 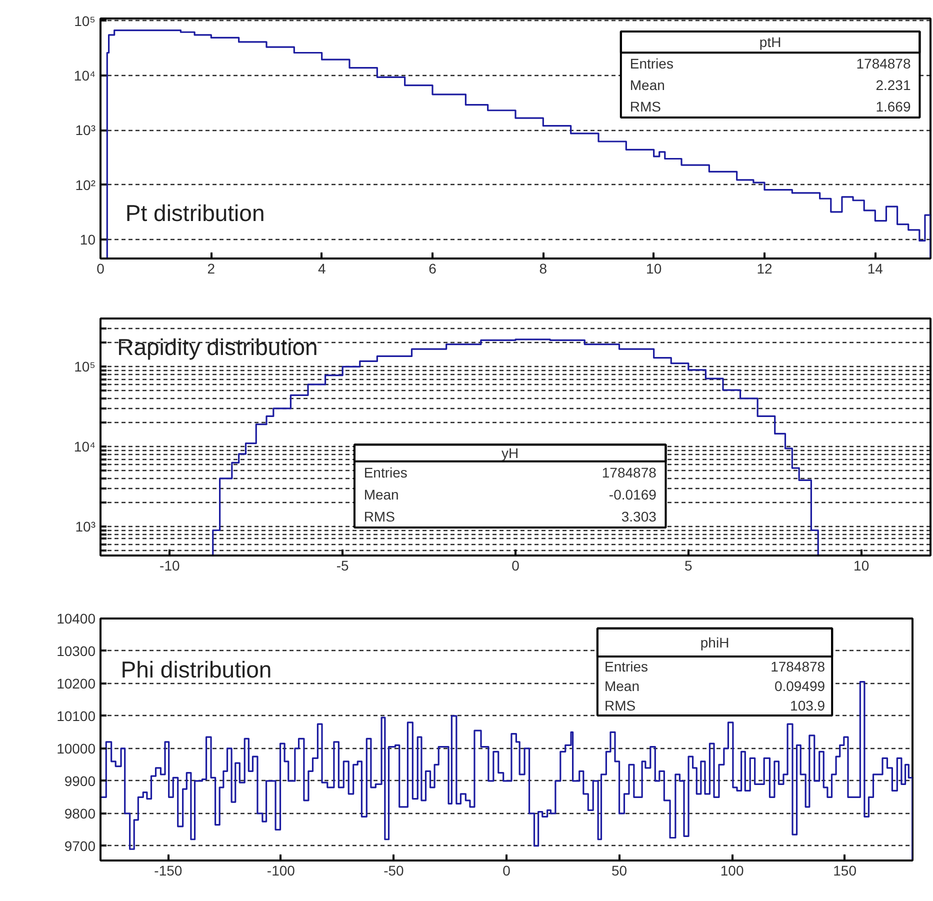 I want to click on annotation: 2.231, so click(x=893, y=85).